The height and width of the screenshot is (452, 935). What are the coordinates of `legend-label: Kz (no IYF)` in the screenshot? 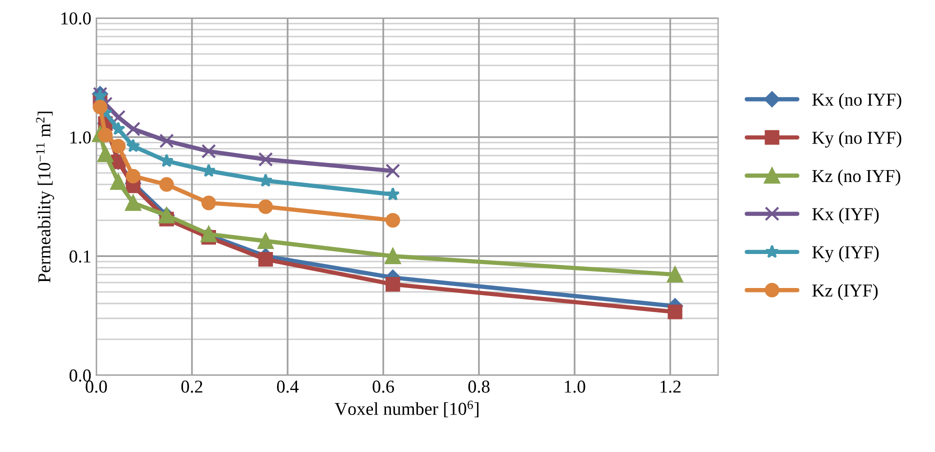 It's located at (856, 177).